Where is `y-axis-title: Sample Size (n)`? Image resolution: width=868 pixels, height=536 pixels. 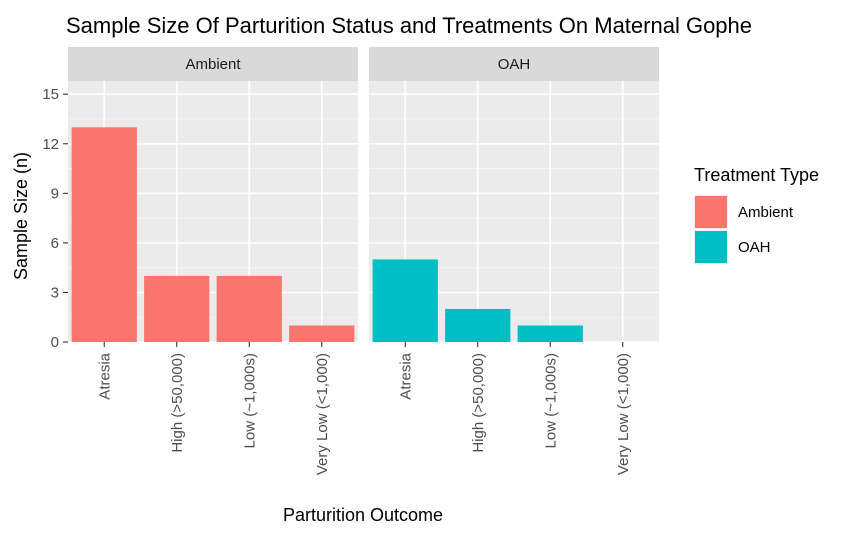 y-axis-title: Sample Size (n) is located at coordinates (21, 216).